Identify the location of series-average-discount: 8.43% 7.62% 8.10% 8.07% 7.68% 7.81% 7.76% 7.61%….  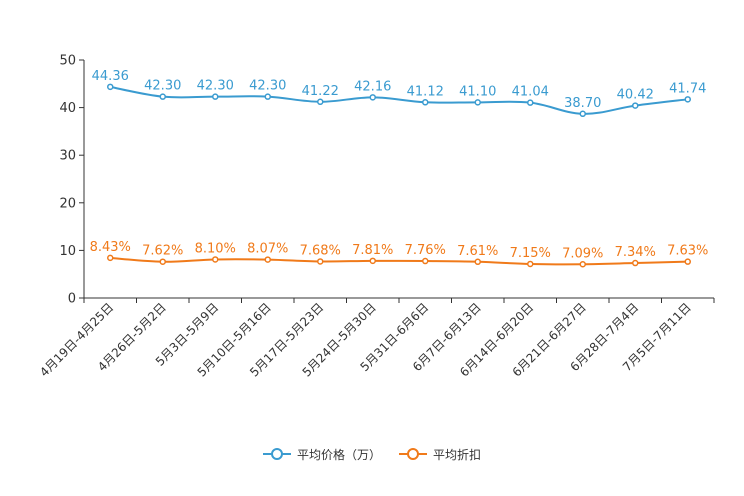
(399, 254).